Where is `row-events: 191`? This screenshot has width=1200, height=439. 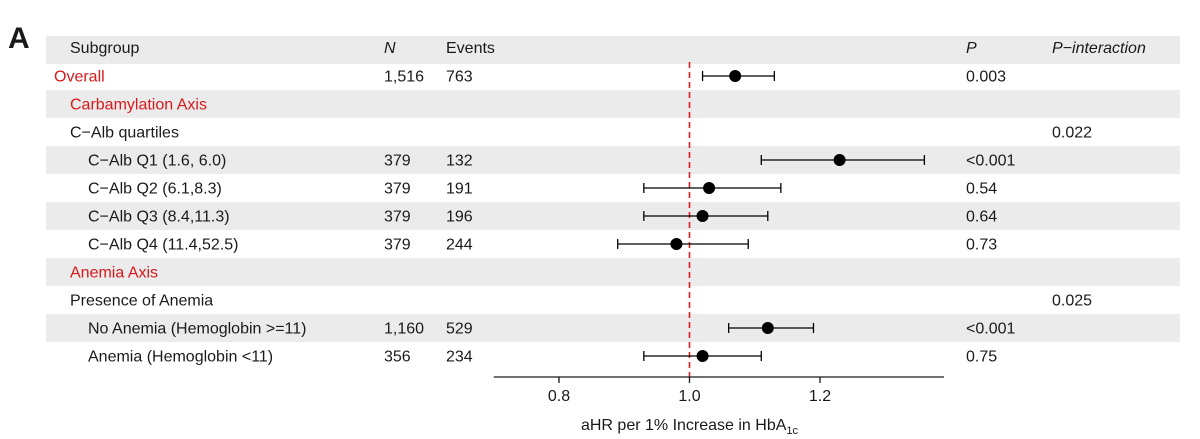 row-events: 191 is located at coordinates (459, 189).